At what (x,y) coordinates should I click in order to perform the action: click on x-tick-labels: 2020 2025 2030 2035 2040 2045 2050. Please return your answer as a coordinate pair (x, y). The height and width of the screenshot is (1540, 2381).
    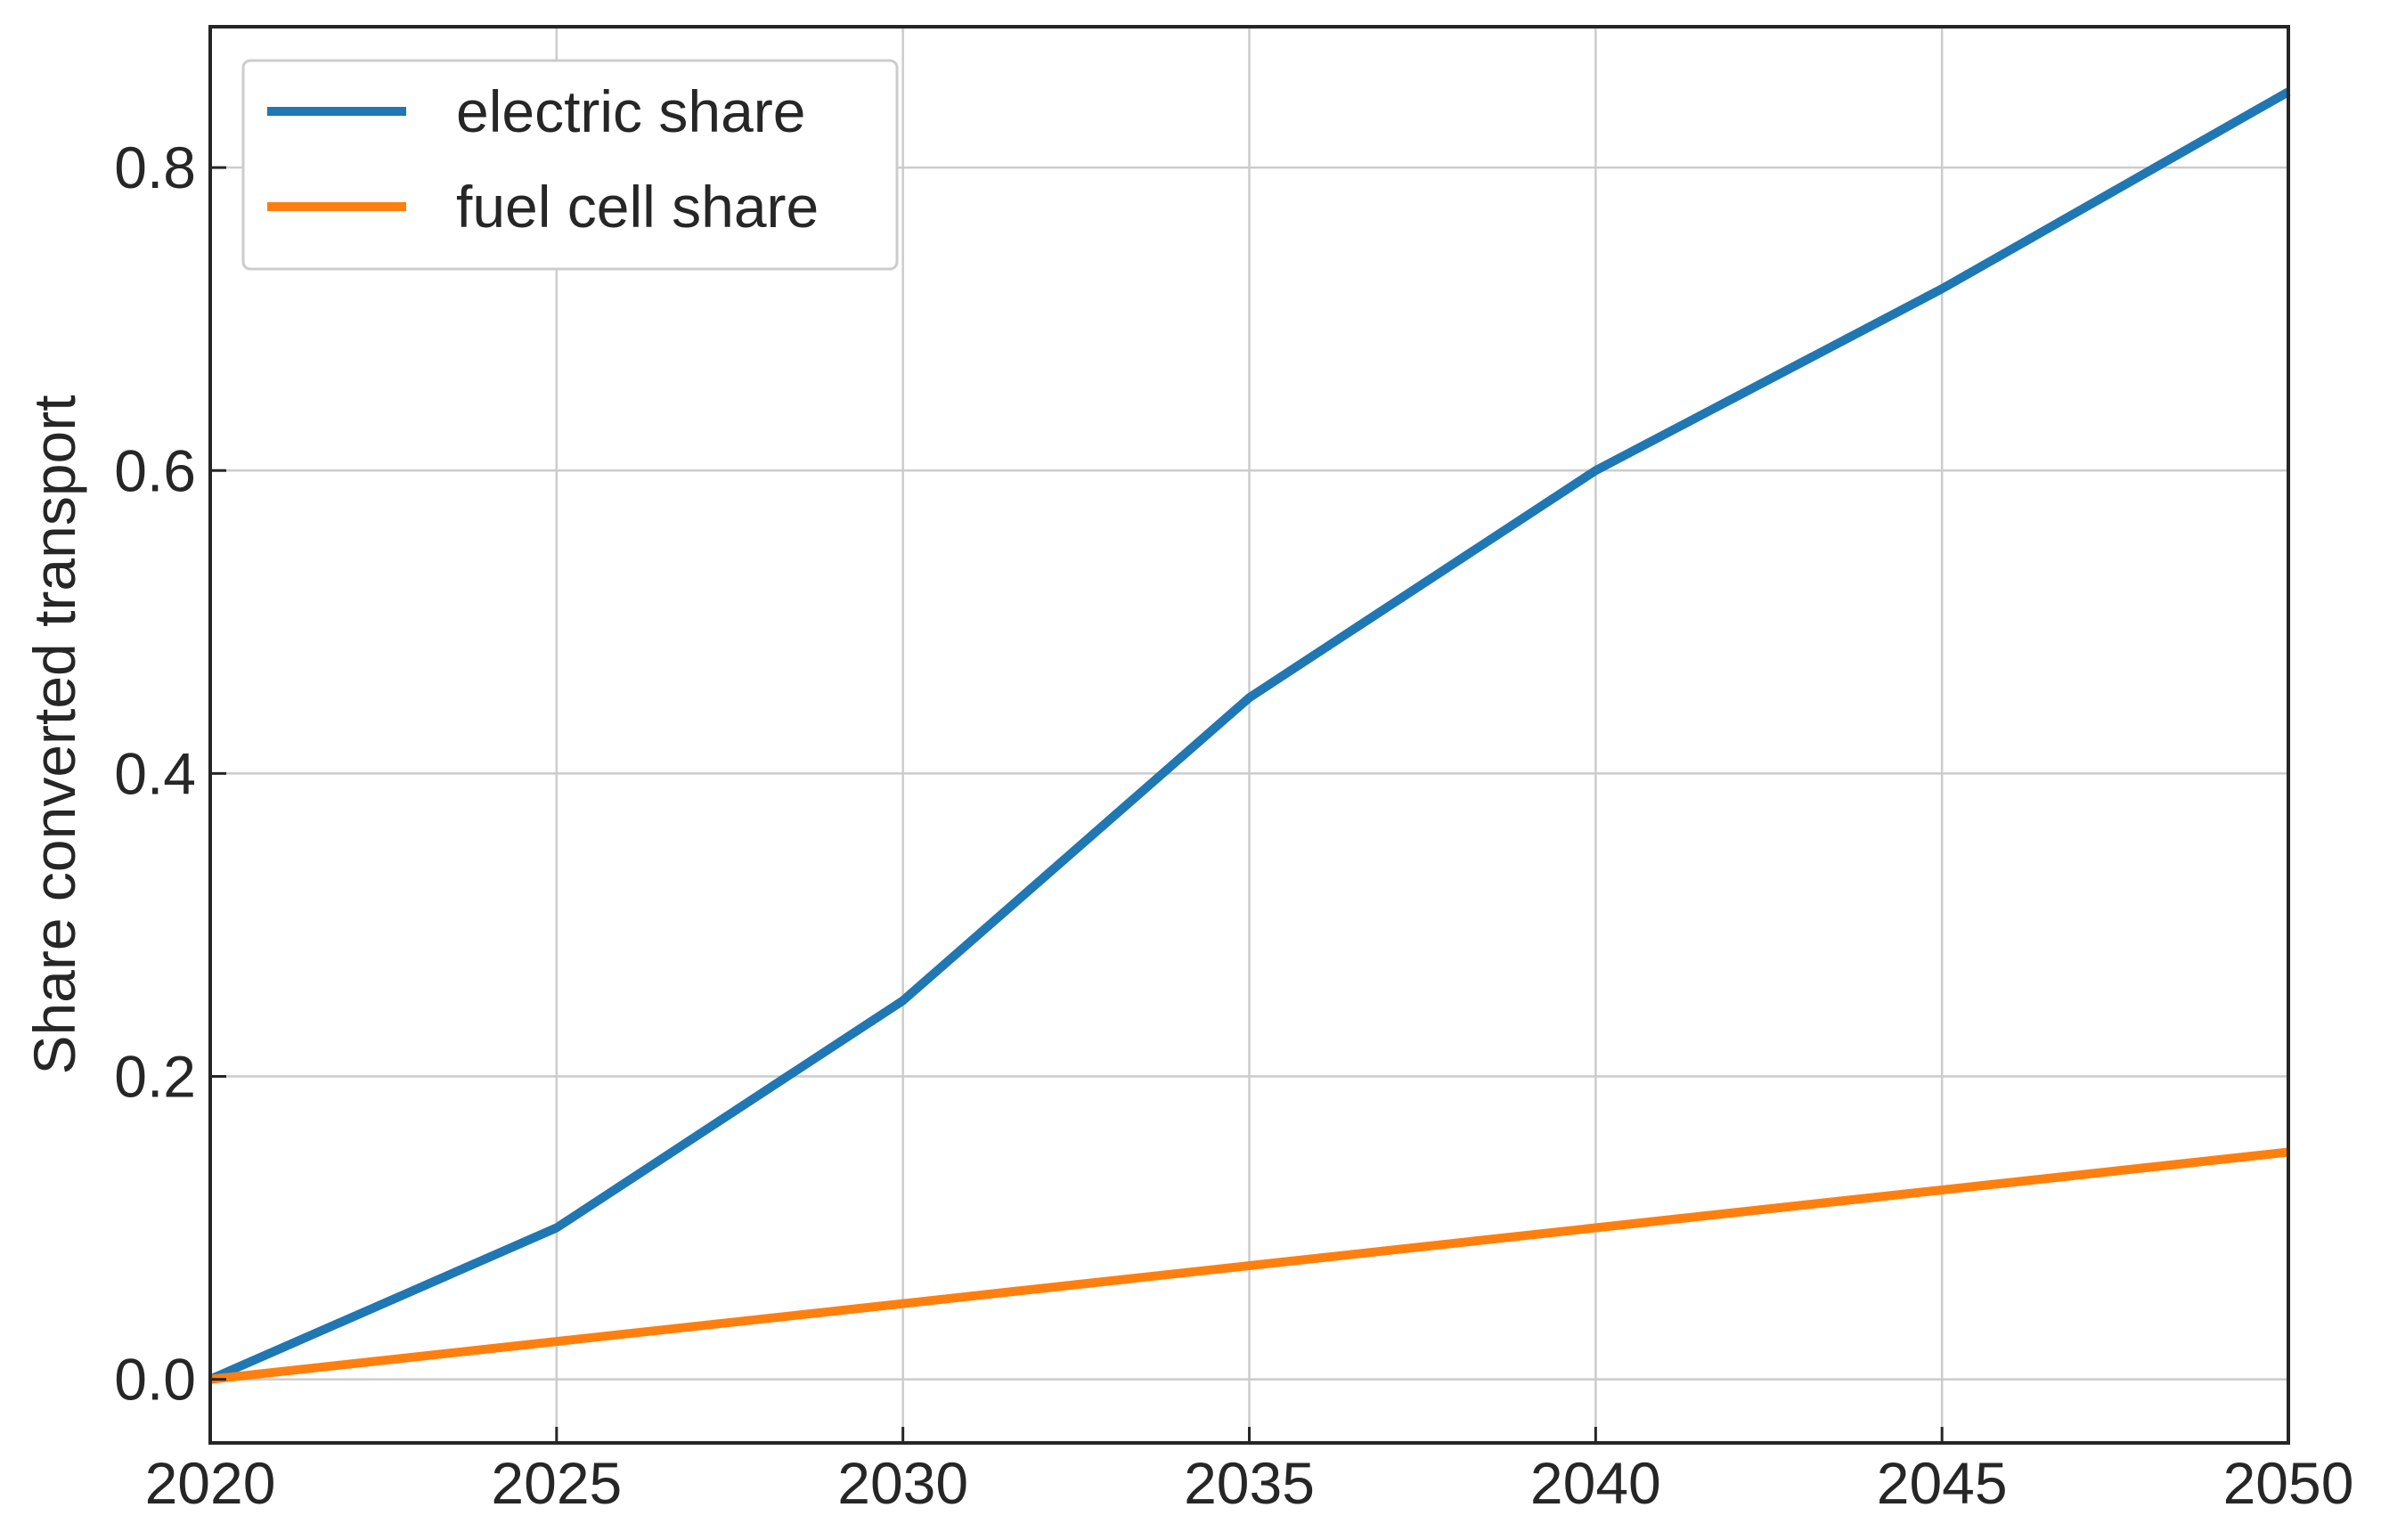
    Looking at the image, I should click on (1250, 1483).